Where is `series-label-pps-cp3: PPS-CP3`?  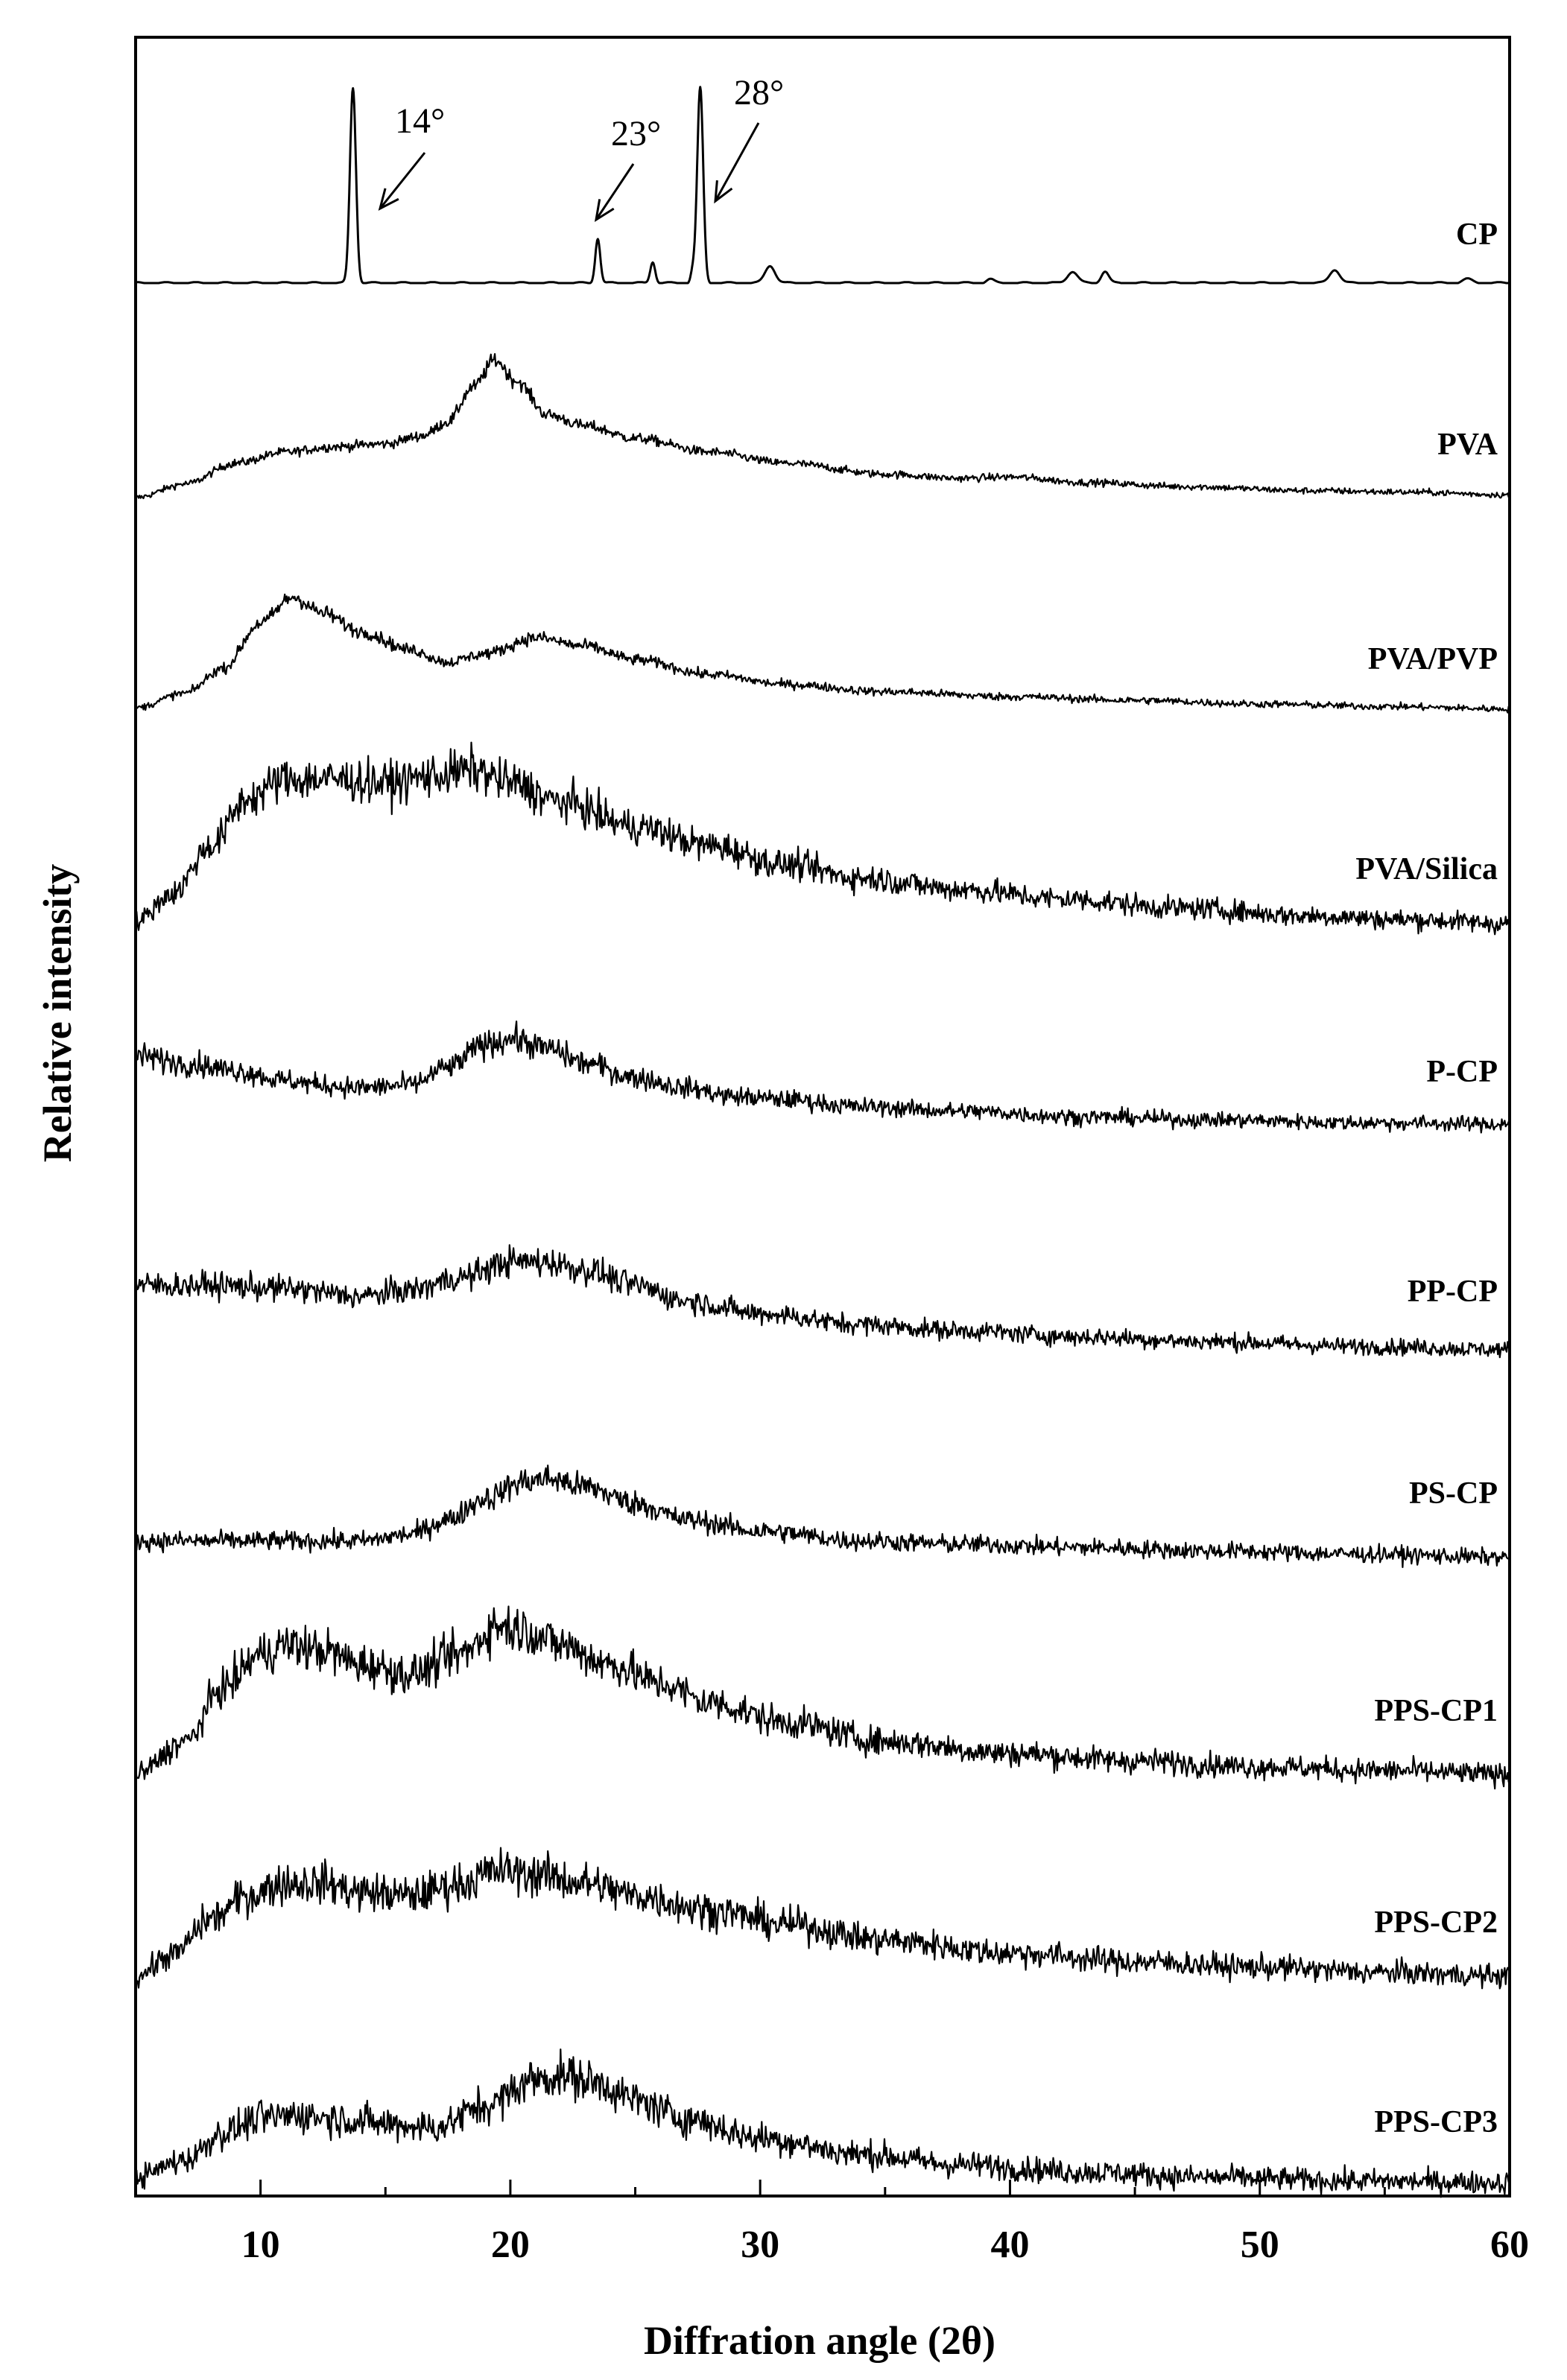
series-label-pps-cp3: PPS-CP3 is located at coordinates (1436, 2122).